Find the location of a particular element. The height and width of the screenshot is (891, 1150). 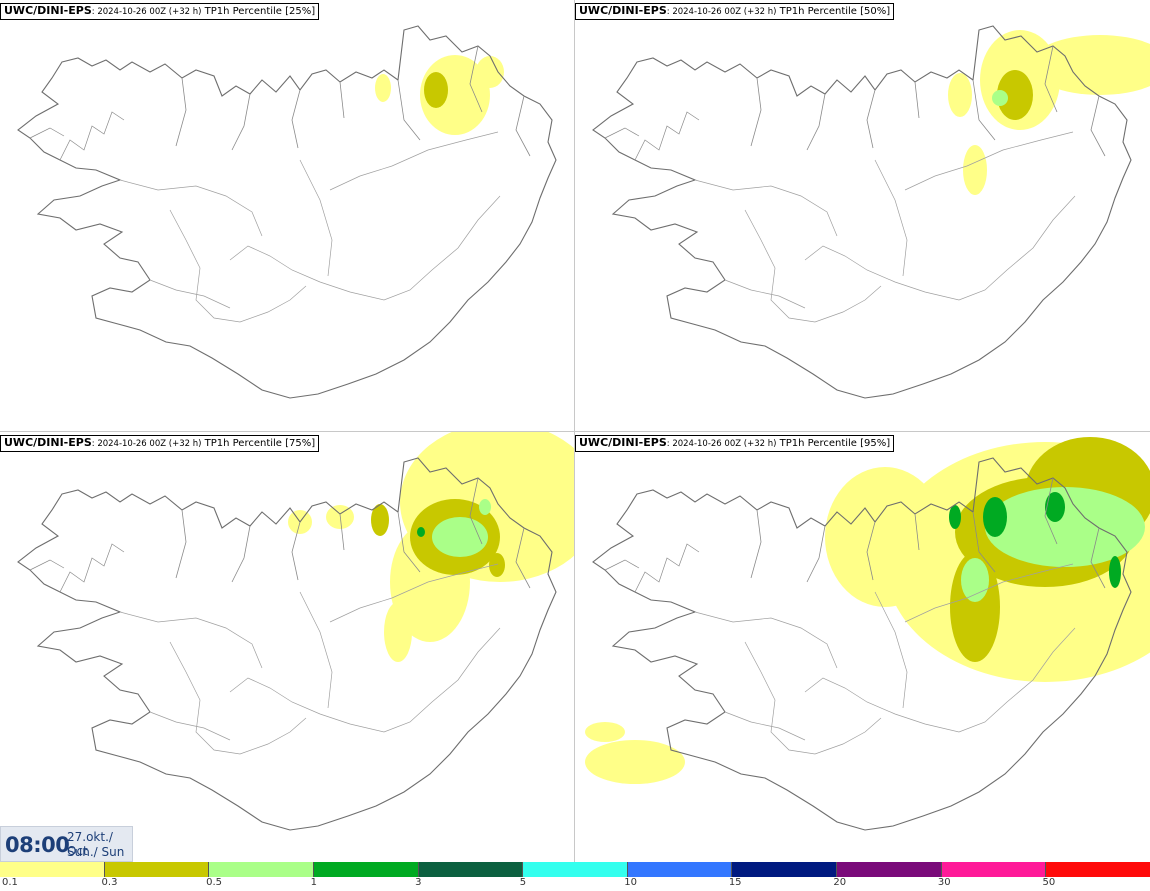

valid-time: 08:00 is located at coordinates (37, 845).